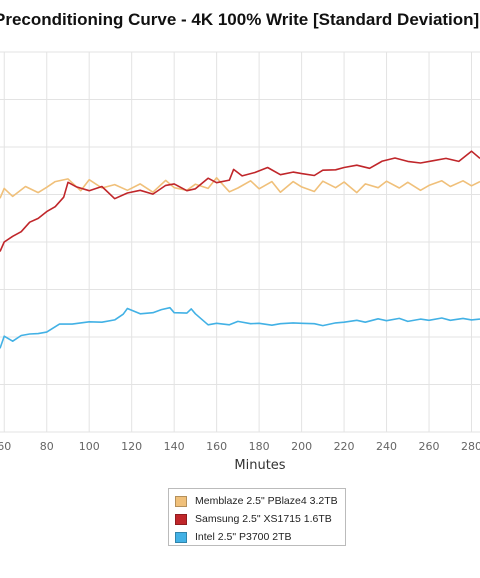  What do you see at coordinates (243, 537) in the screenshot?
I see `legend-label-intel: Intel 2.5" P3700 2TB` at bounding box center [243, 537].